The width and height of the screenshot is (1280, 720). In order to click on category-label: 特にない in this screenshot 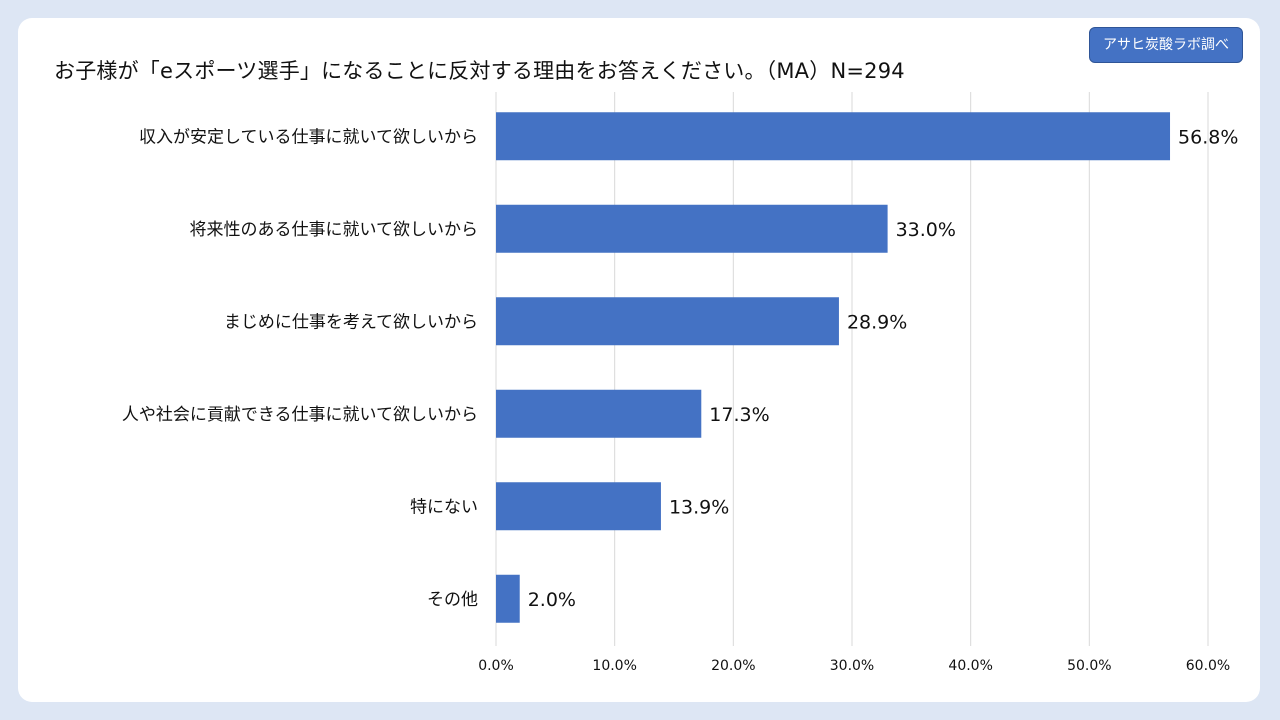, I will do `click(444, 507)`.